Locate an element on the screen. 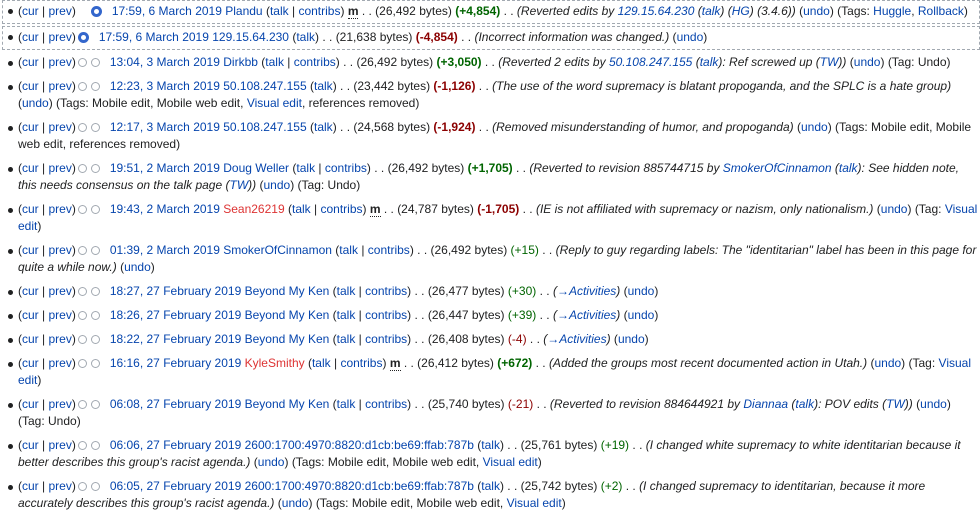 This screenshot has height=515, width=980. revision-timestamp-link: 12:23, 3 March 2019 is located at coordinates (164, 86).